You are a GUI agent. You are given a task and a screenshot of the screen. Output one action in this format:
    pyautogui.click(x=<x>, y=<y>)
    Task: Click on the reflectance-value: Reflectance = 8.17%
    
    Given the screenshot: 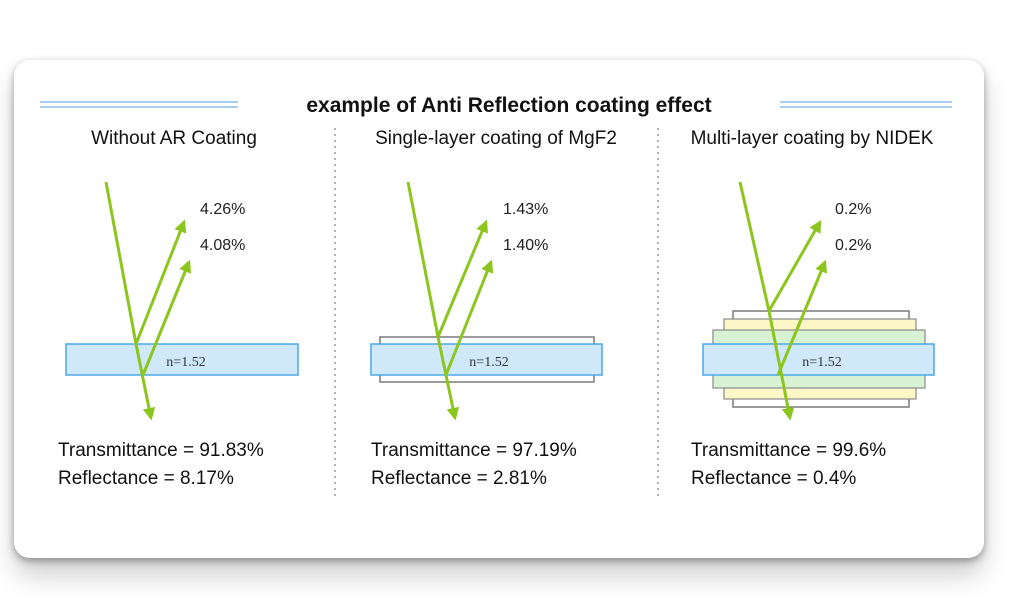 What is the action you would take?
    pyautogui.click(x=146, y=478)
    